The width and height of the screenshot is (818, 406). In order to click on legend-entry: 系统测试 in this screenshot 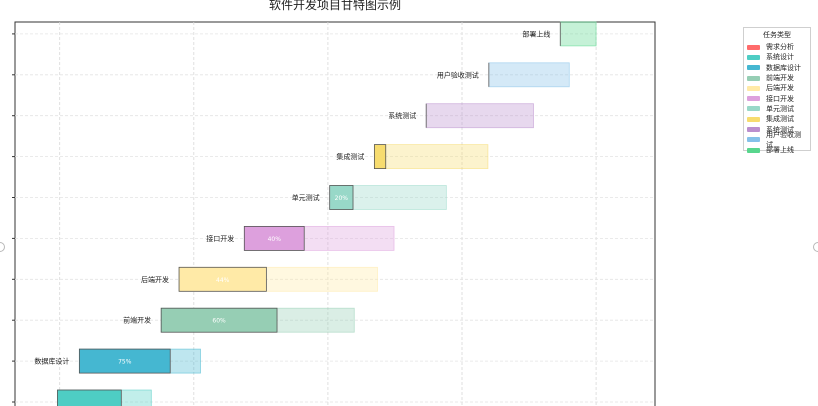, I will do `click(777, 129)`.